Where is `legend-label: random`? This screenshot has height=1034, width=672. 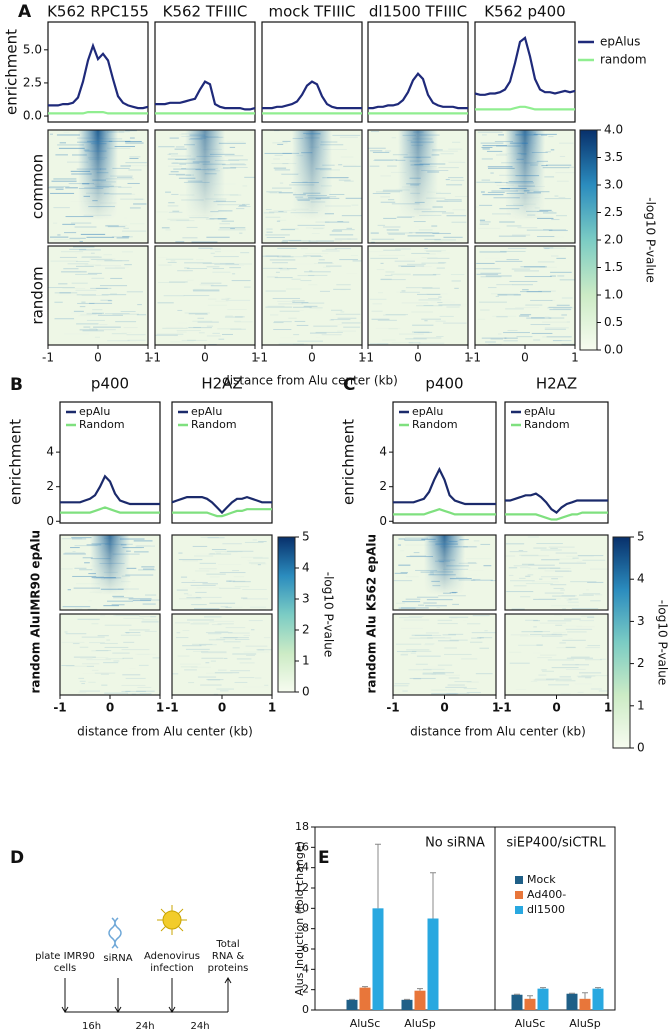 legend-label: random is located at coordinates (623, 60).